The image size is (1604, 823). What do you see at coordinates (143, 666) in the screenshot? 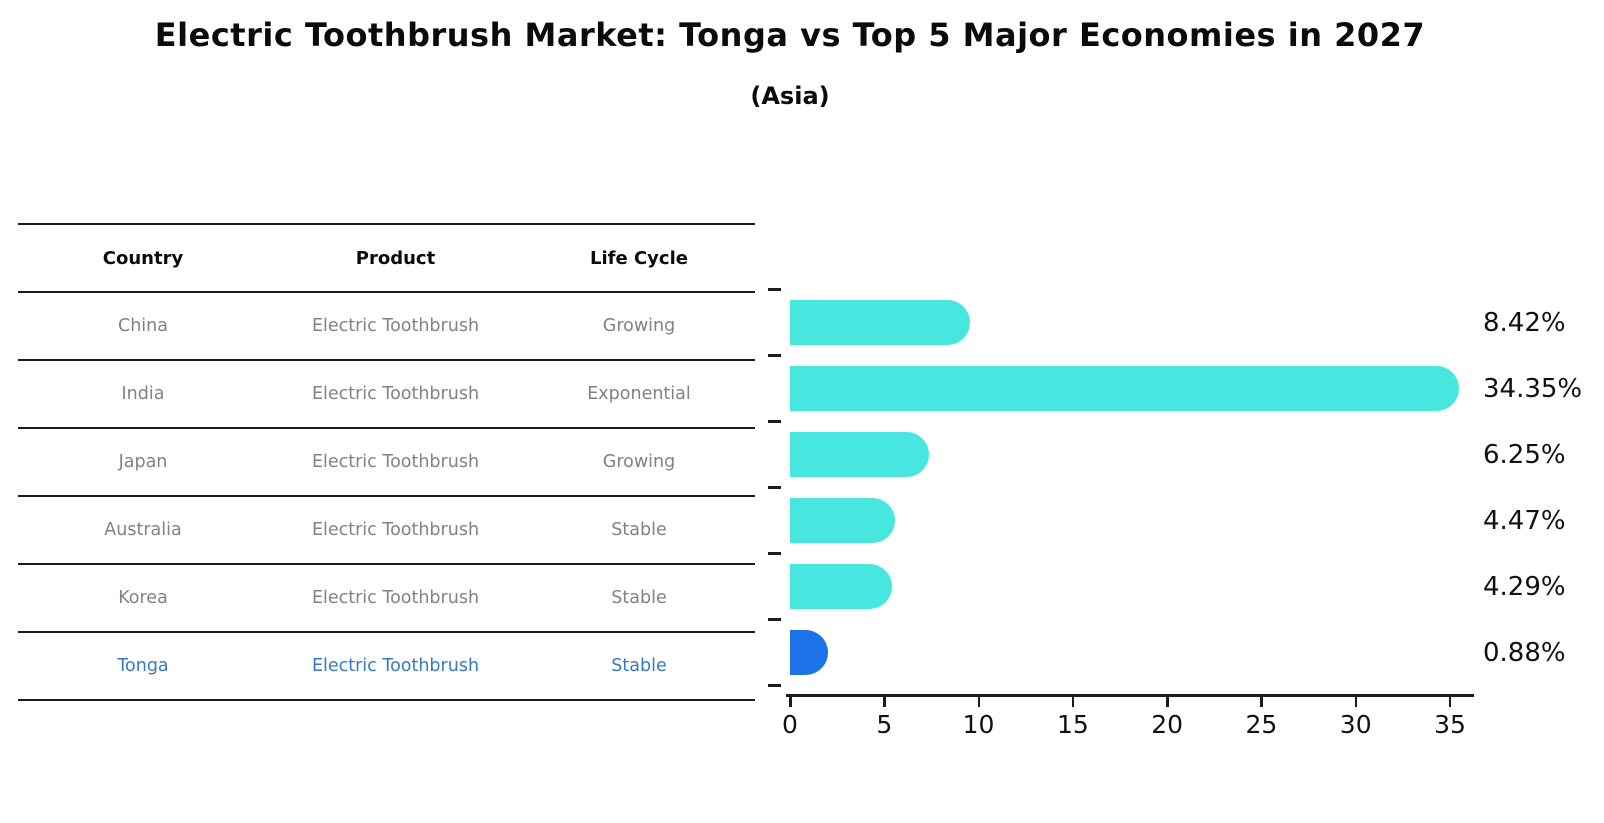
I see `cell-country: Tonga` at bounding box center [143, 666].